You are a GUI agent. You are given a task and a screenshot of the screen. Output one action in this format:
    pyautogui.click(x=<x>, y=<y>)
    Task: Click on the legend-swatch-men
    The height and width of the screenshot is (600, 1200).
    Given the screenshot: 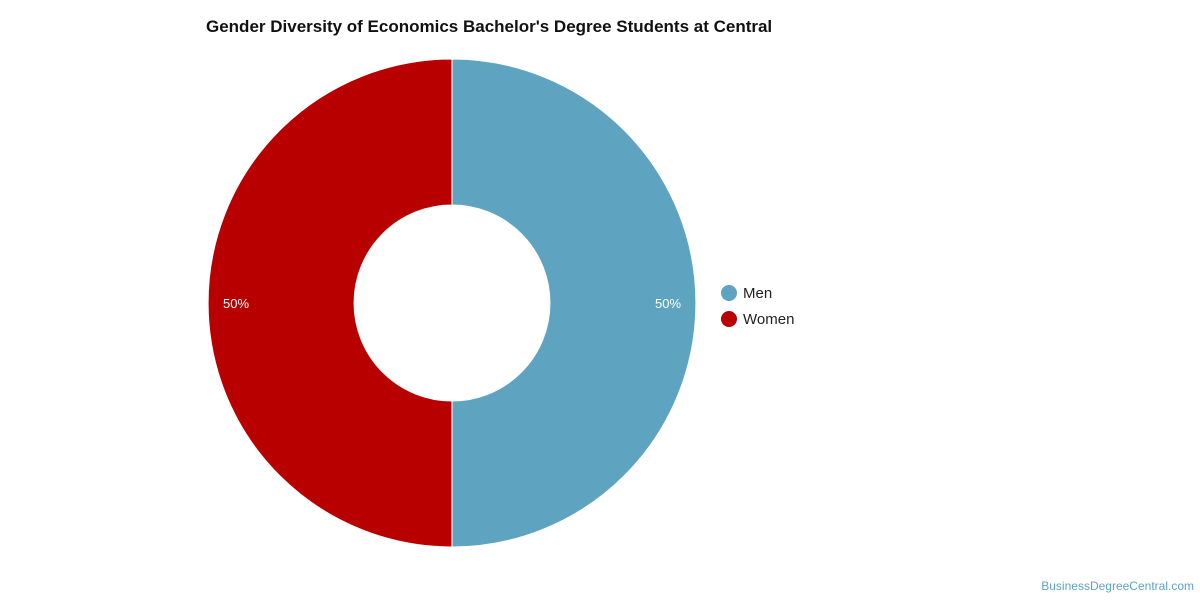 What is the action you would take?
    pyautogui.click(x=729, y=293)
    